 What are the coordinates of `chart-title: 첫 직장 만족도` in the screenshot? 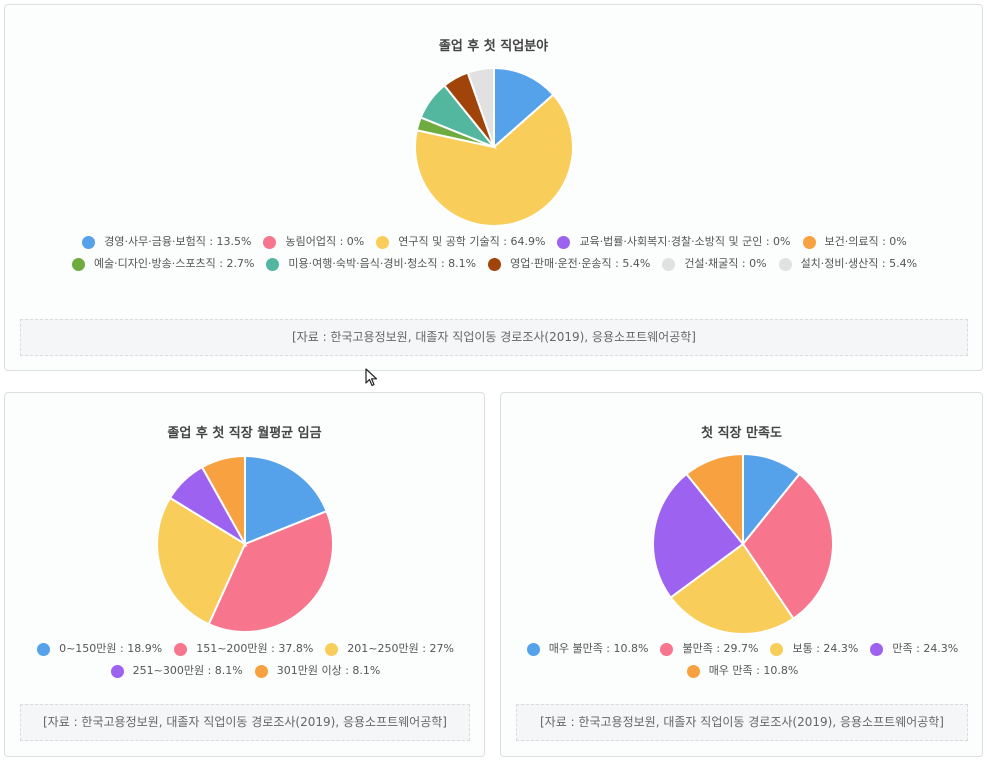 It's located at (741, 433).